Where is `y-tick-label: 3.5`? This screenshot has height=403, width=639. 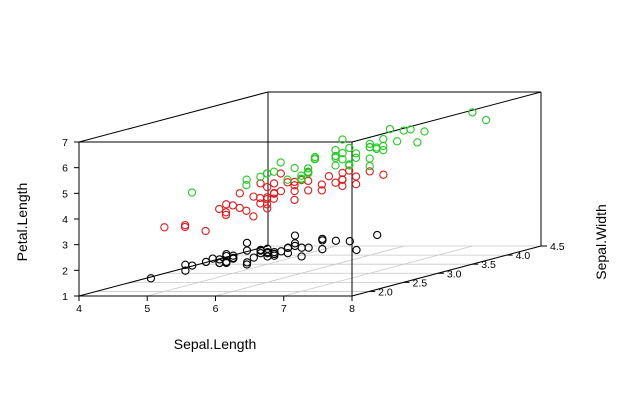
y-tick-label: 3.5 is located at coordinates (488, 265).